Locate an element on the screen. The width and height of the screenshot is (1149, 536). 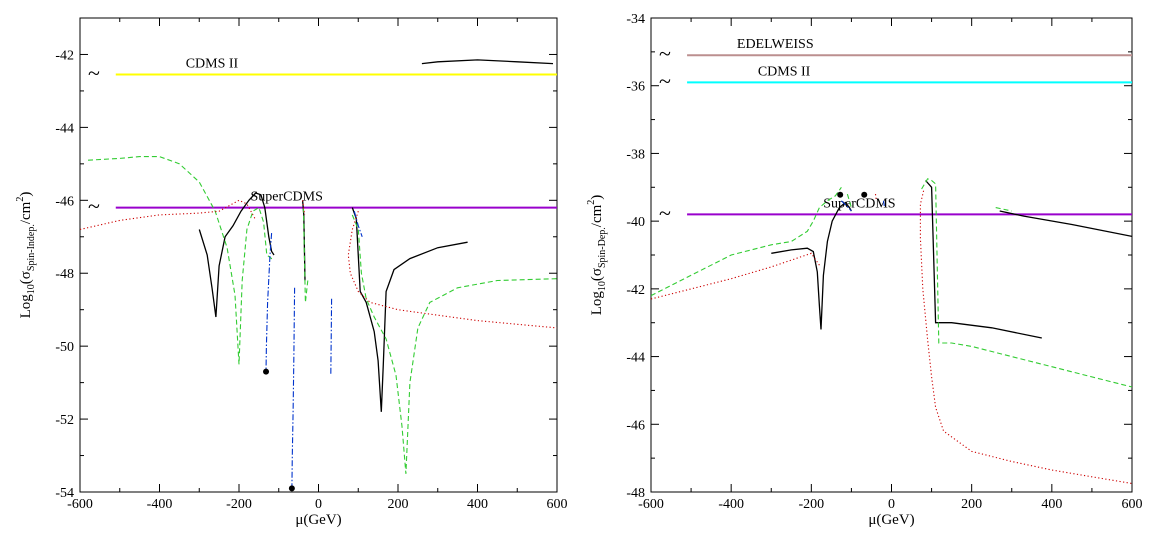
y-axis-label: Log10(σSpin-Dep./cm2) is located at coordinates (597, 255).